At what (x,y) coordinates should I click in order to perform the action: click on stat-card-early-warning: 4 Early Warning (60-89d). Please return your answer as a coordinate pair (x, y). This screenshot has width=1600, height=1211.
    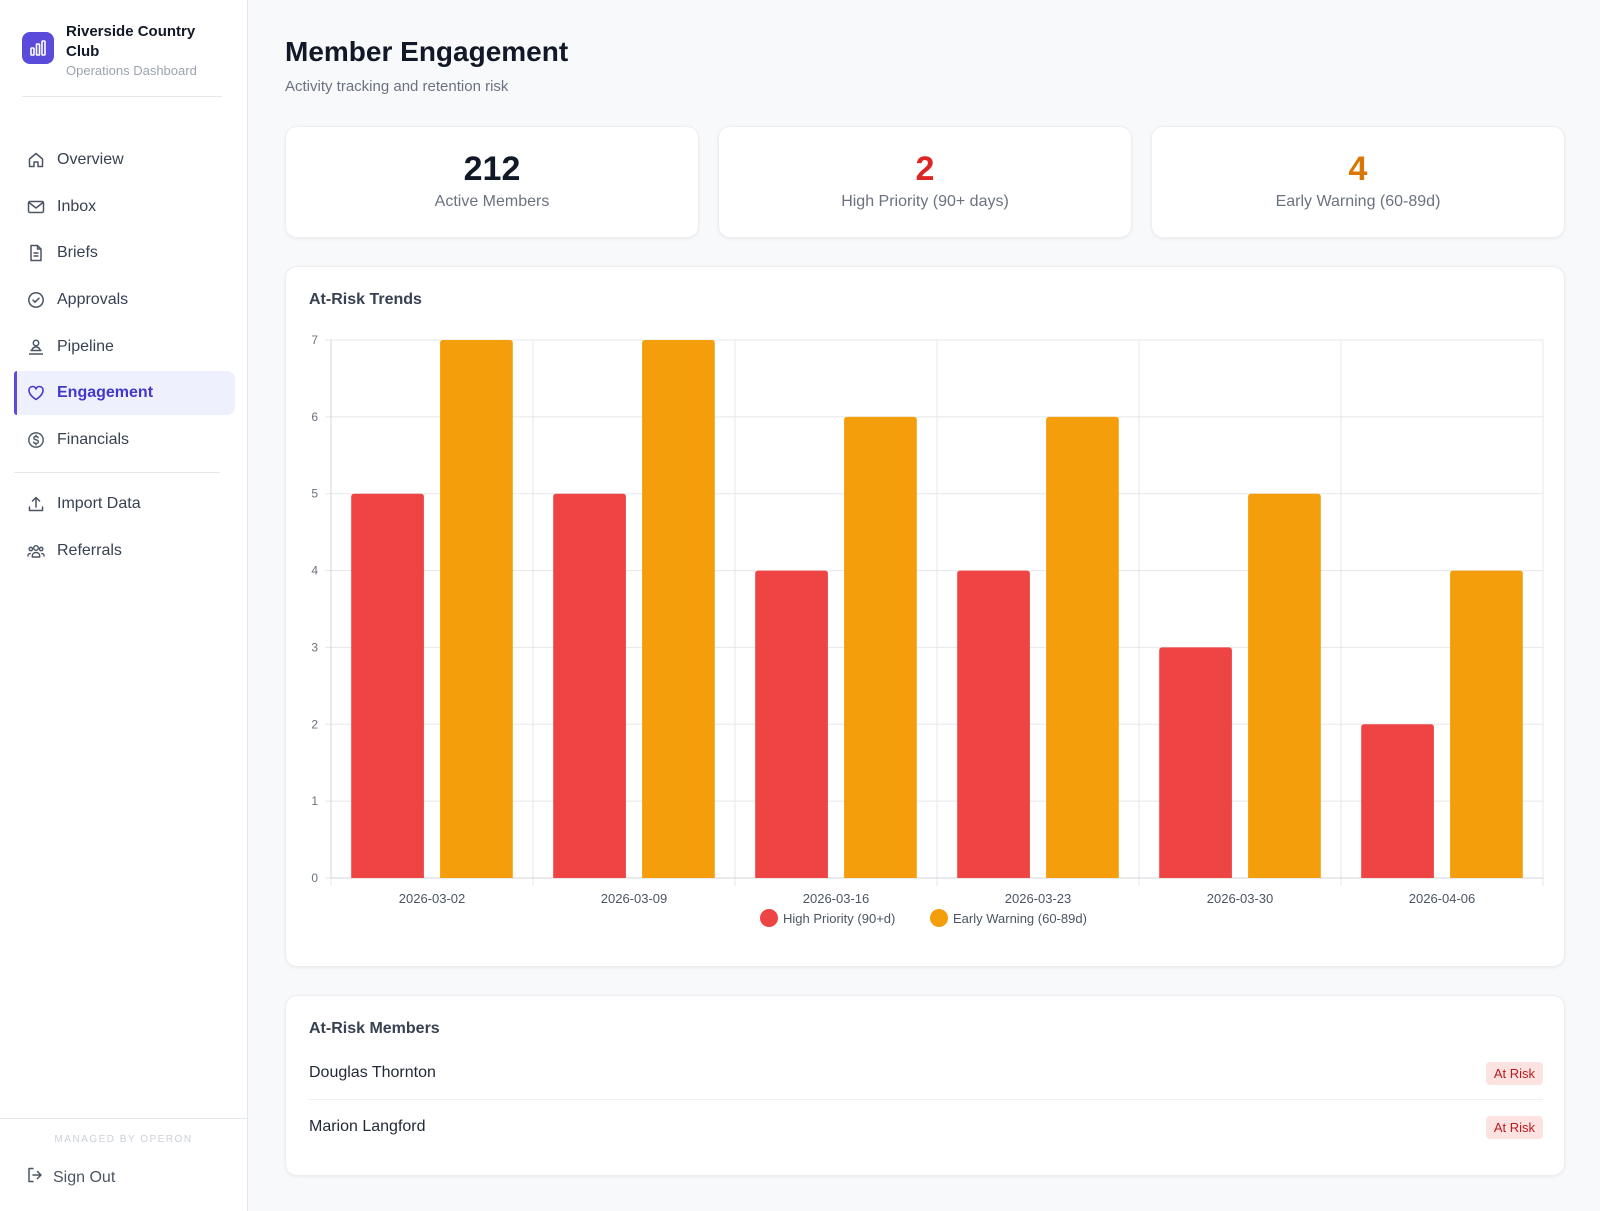
    Looking at the image, I should click on (1358, 182).